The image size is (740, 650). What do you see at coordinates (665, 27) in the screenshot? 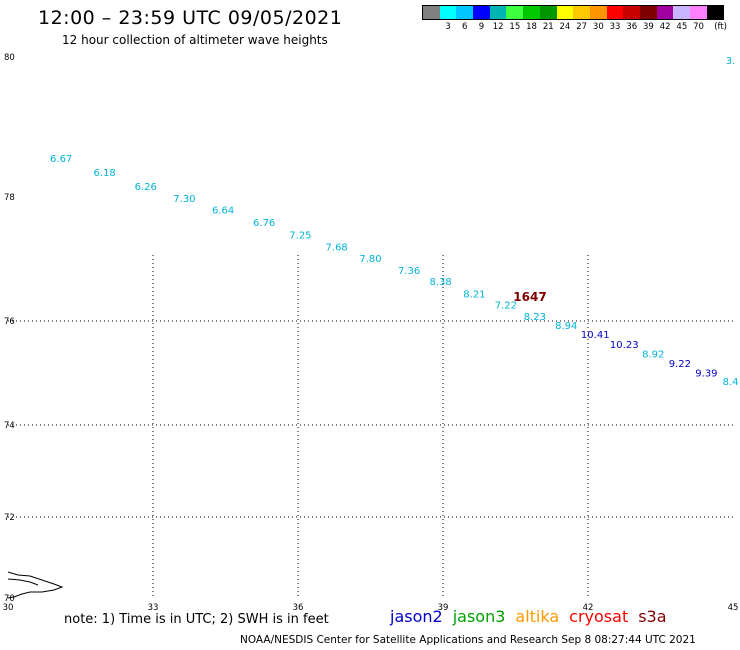
I see `legend-label: 42` at bounding box center [665, 27].